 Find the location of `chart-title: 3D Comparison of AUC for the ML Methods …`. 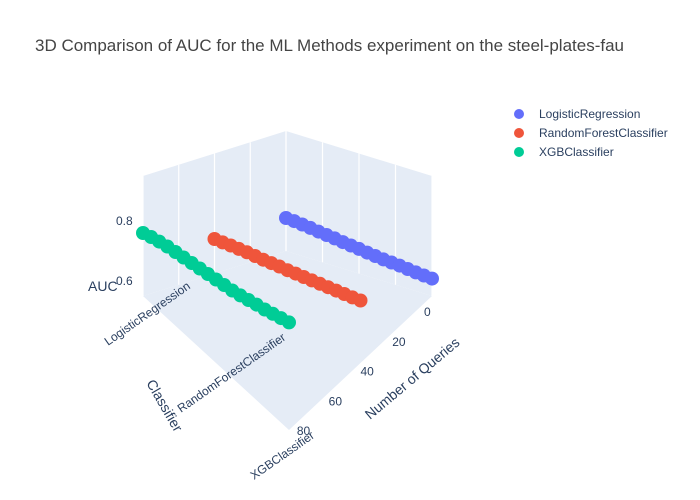

chart-title: 3D Comparison of AUC for the ML Methods … is located at coordinates (329, 45).